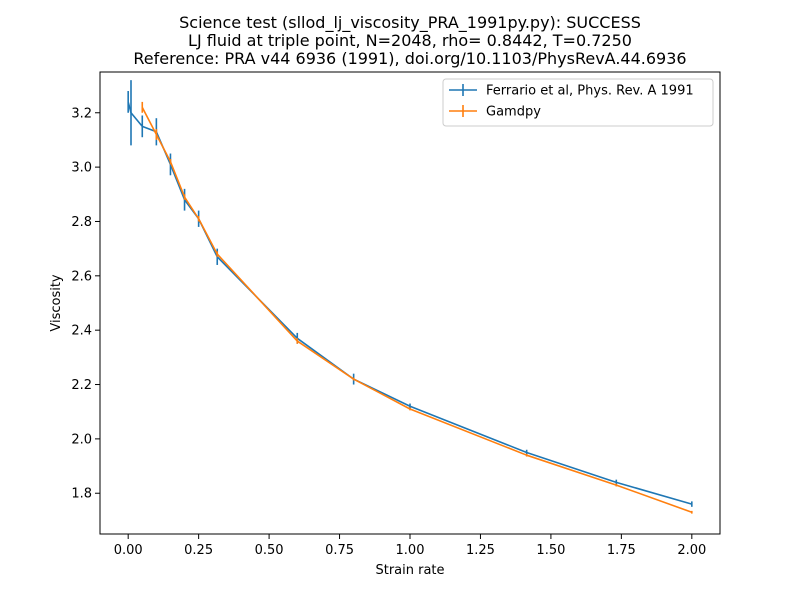 The image size is (800, 600). Describe the element at coordinates (409, 570) in the screenshot. I see `x-axis-label: Strain rate` at that location.